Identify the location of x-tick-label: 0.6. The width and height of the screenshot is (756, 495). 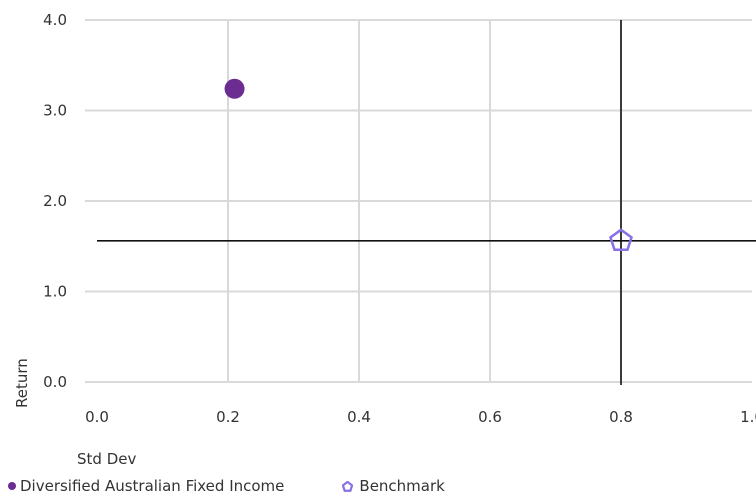
(490, 417).